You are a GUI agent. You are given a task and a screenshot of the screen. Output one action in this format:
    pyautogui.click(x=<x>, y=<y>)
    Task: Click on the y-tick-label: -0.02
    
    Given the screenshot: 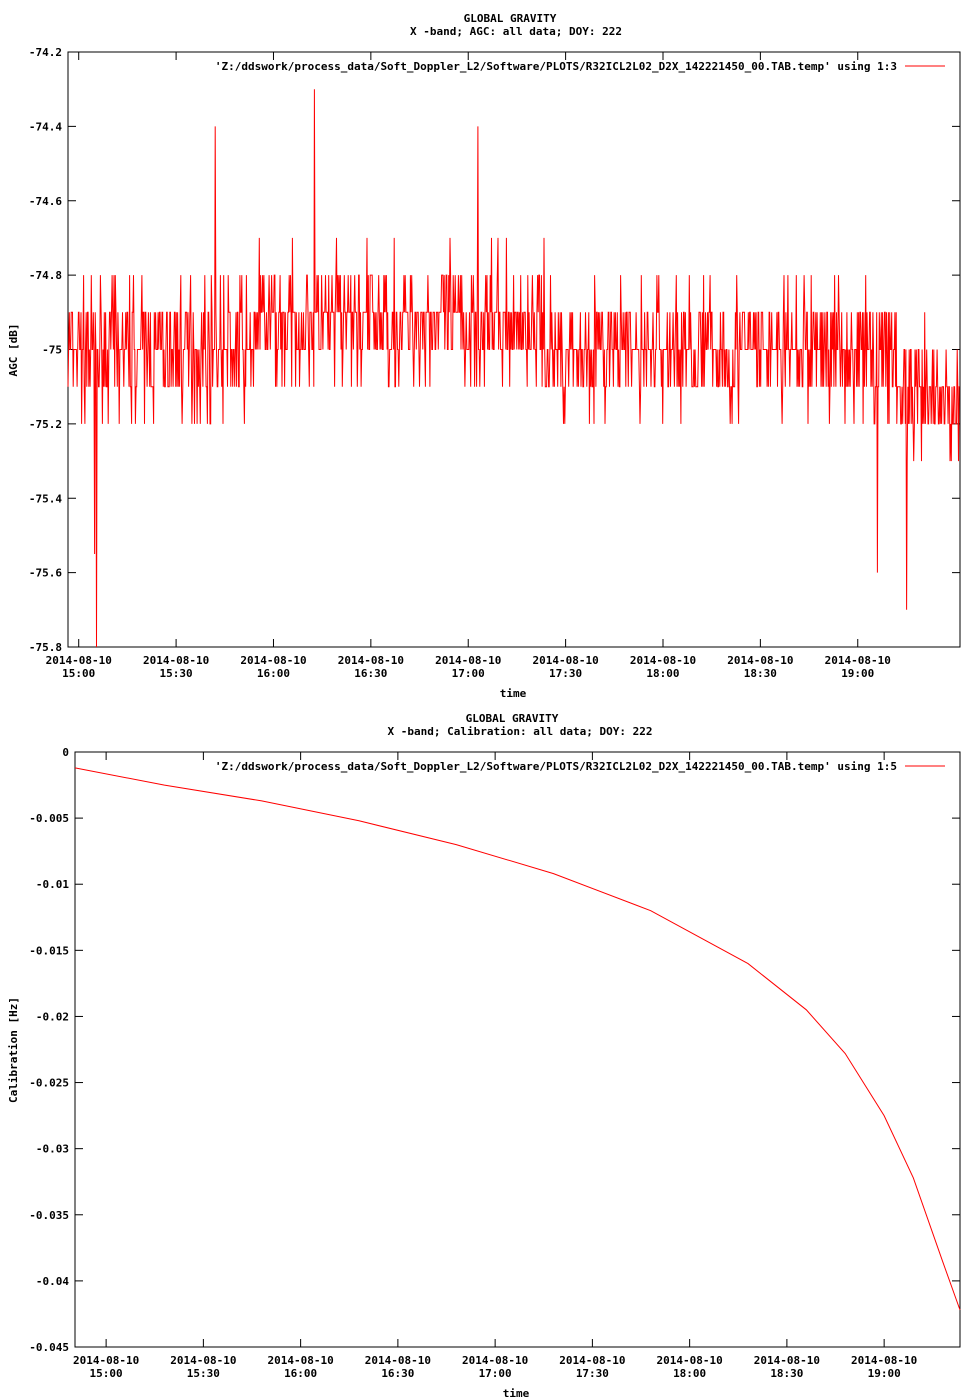 What is the action you would take?
    pyautogui.click(x=52, y=1016)
    